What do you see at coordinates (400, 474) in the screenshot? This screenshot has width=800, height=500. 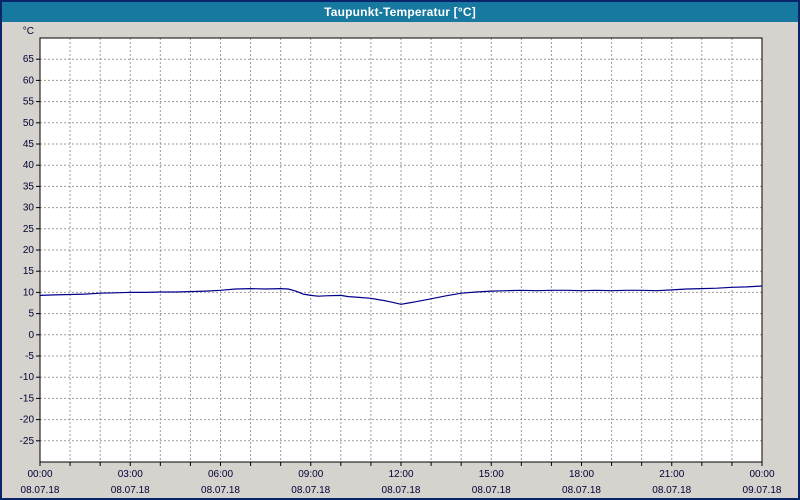 I see `x-tick-label: 12:00` at bounding box center [400, 474].